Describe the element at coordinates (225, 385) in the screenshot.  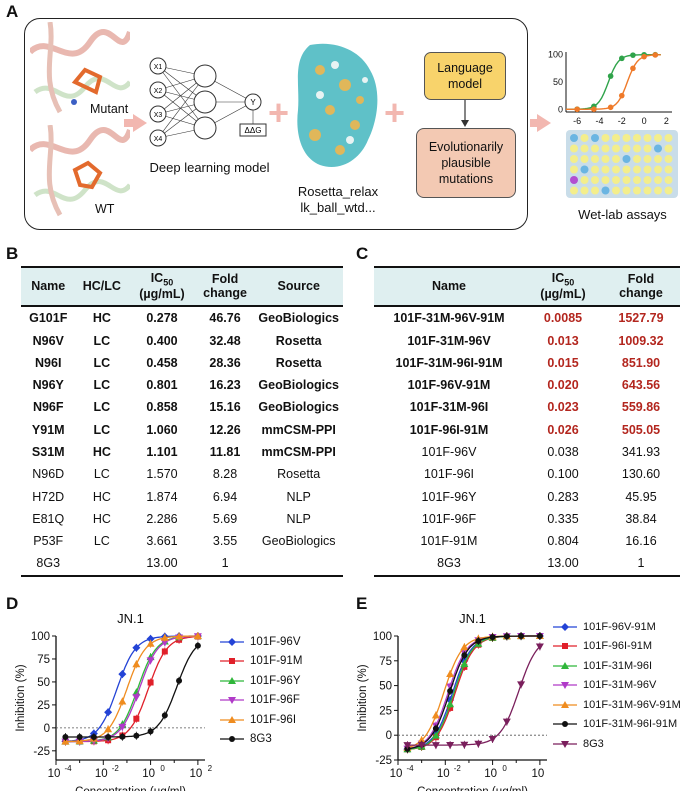
I see `cell-fold: 16.23` at that location.